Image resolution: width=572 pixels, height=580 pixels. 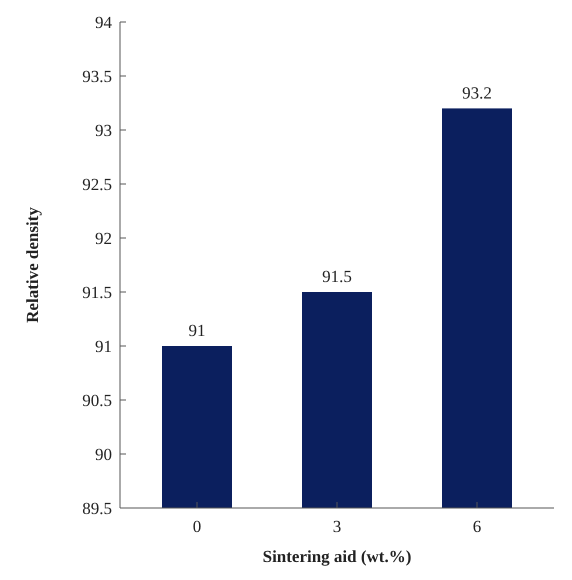 What do you see at coordinates (103, 238) in the screenshot?
I see `y-tick-label: 92` at bounding box center [103, 238].